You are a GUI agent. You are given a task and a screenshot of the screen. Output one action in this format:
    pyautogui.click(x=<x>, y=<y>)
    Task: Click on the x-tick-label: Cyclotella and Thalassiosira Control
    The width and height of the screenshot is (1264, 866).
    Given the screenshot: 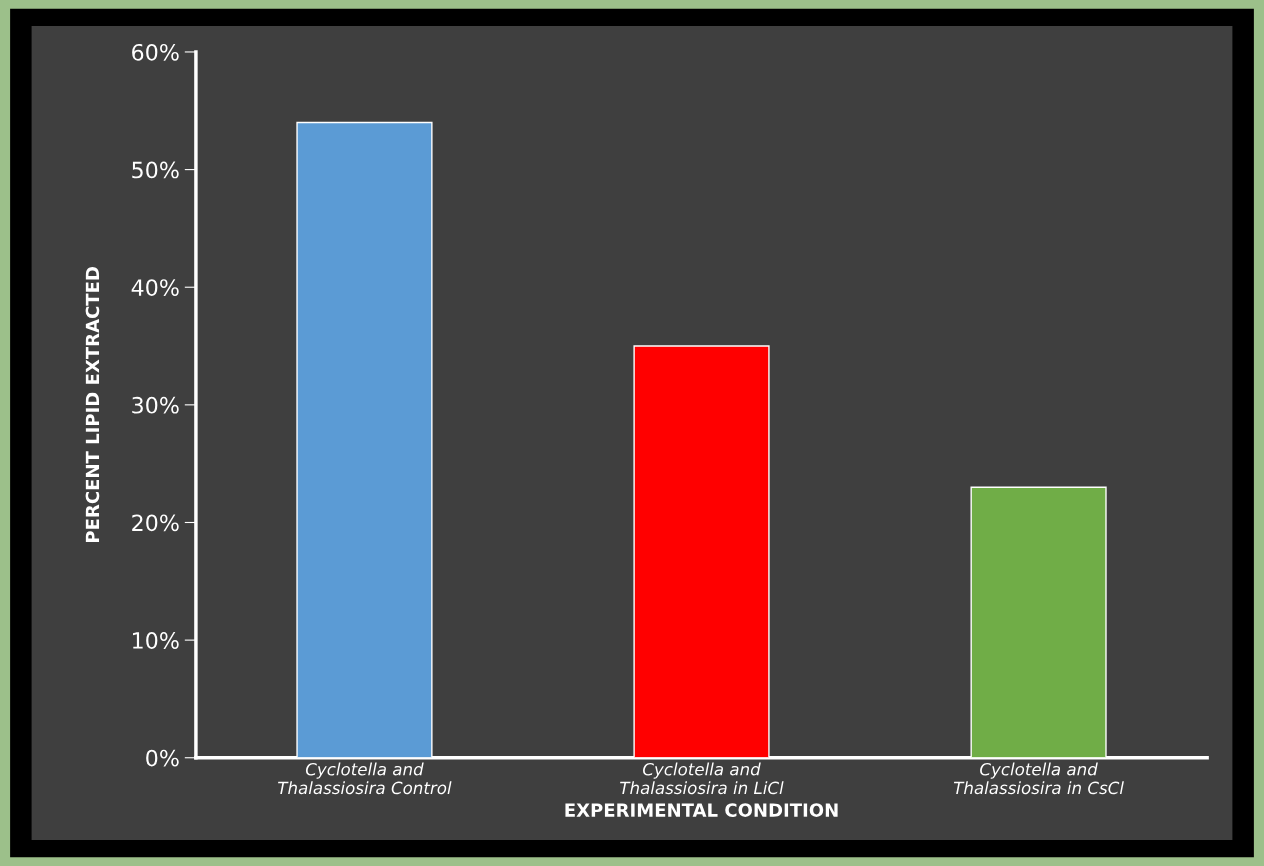 What is the action you would take?
    pyautogui.click(x=365, y=778)
    